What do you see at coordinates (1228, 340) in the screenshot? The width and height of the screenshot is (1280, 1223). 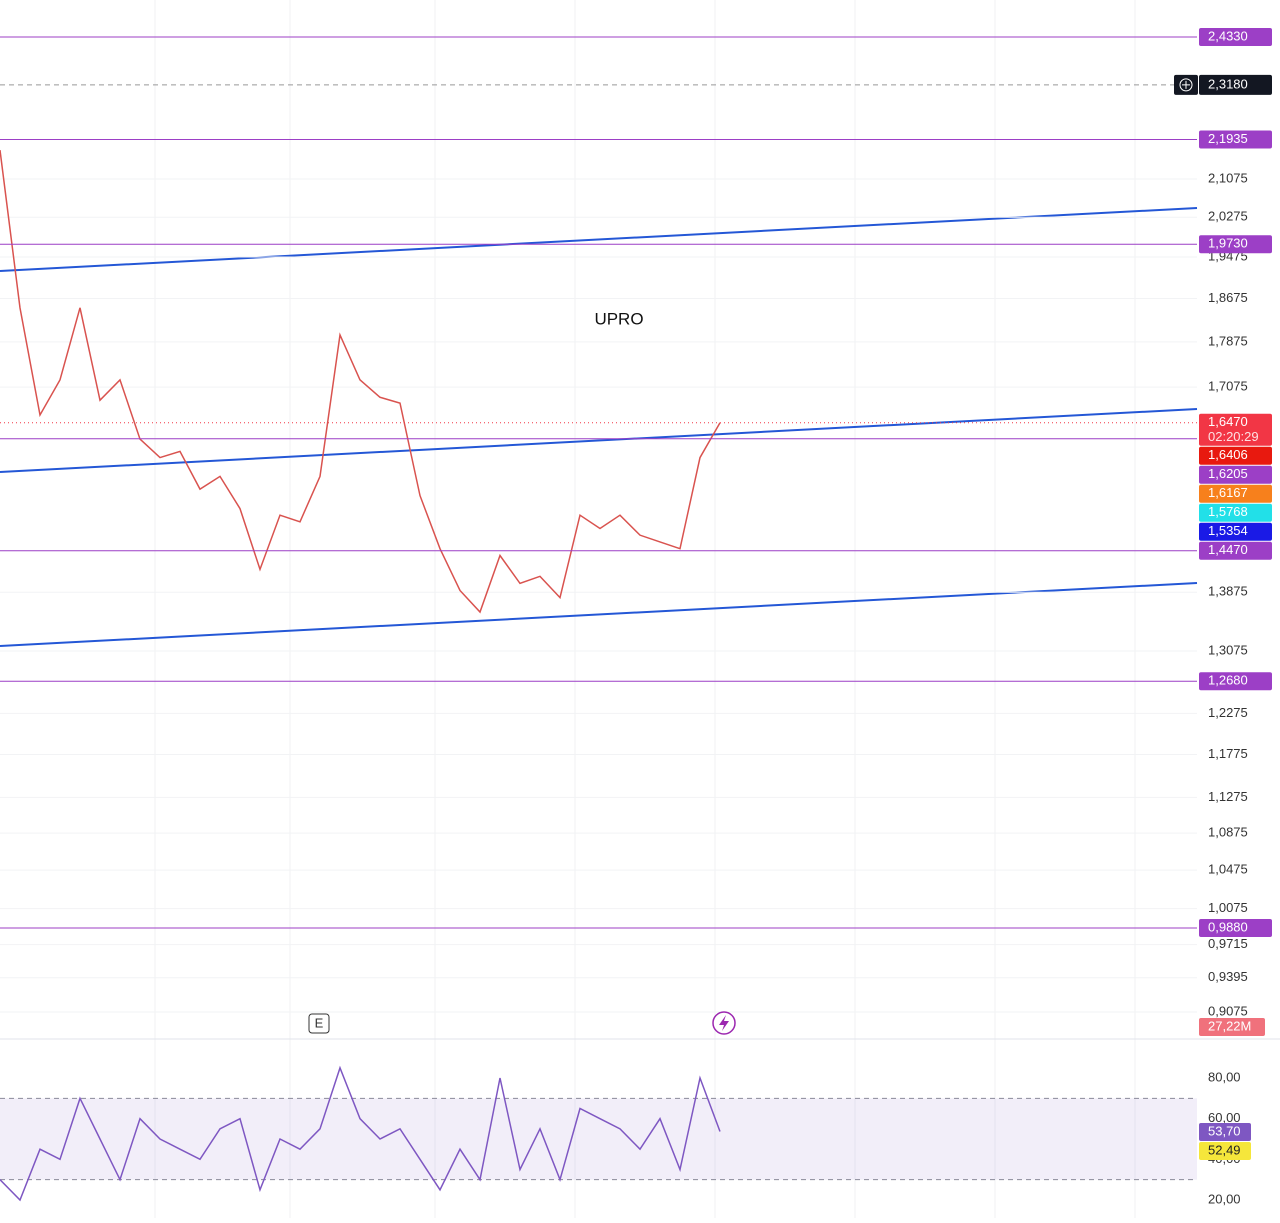 I see `price-tick-label: 1,7875` at bounding box center [1228, 340].